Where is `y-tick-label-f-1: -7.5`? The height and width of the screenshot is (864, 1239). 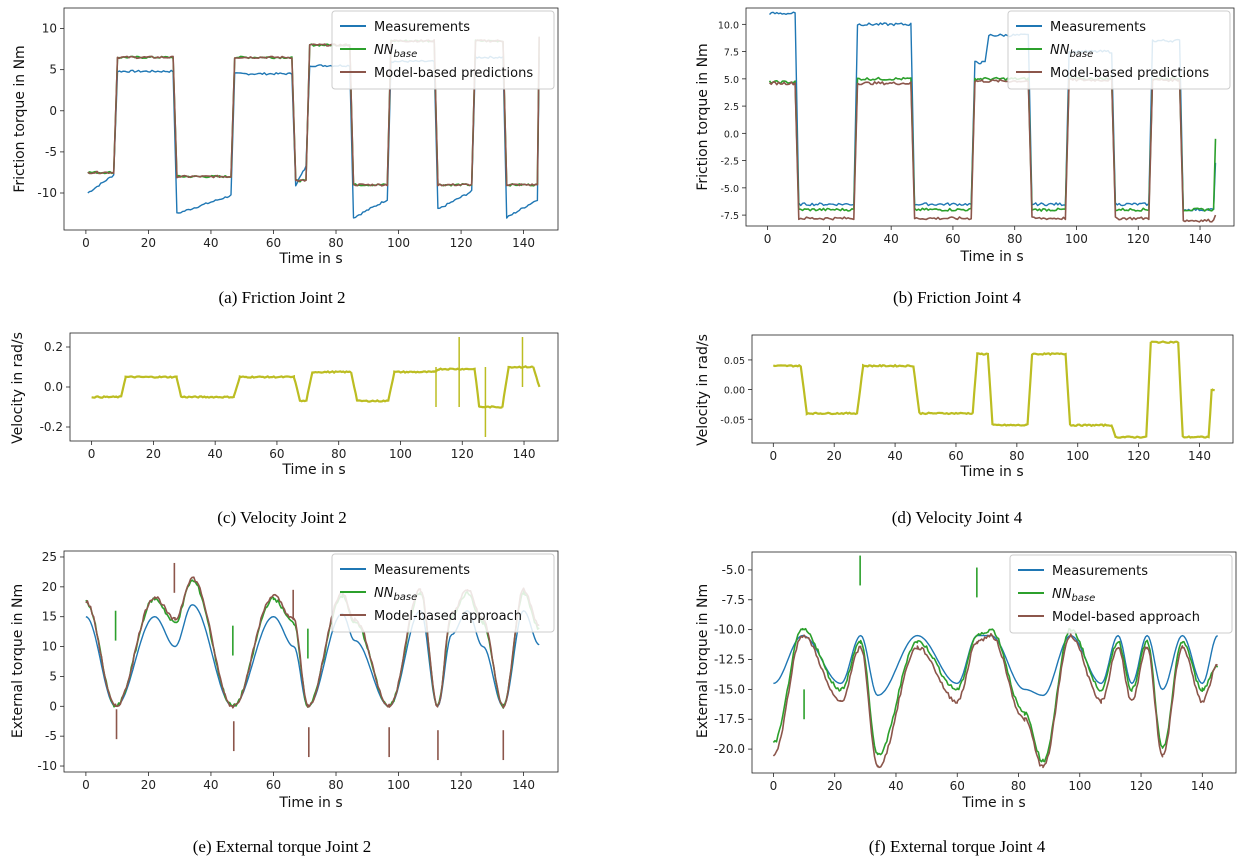 y-tick-label-f-1: -7.5 is located at coordinates (733, 600).